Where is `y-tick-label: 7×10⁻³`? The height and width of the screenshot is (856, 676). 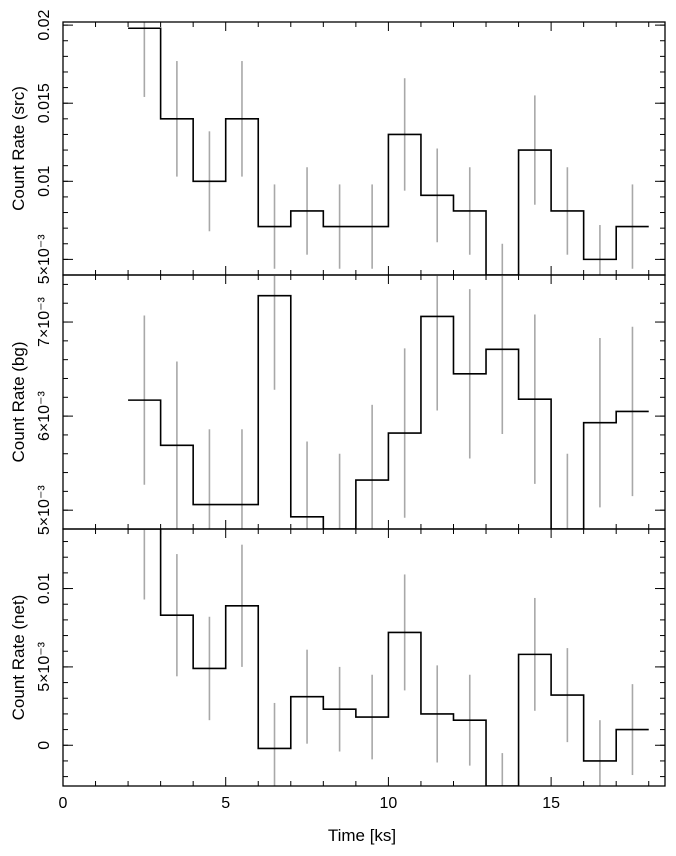
y-tick-label: 7×10⁻³ is located at coordinates (44, 321).